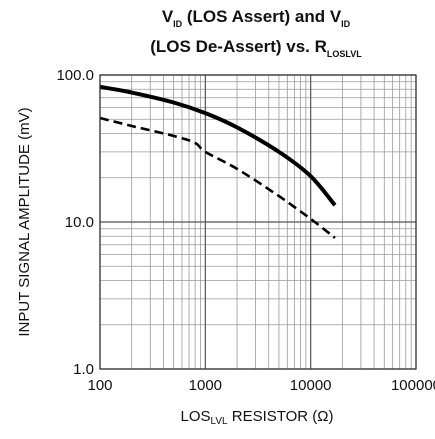 This screenshot has height=439, width=435. Describe the element at coordinates (413, 385) in the screenshot. I see `x-tick-label: 100000` at that location.